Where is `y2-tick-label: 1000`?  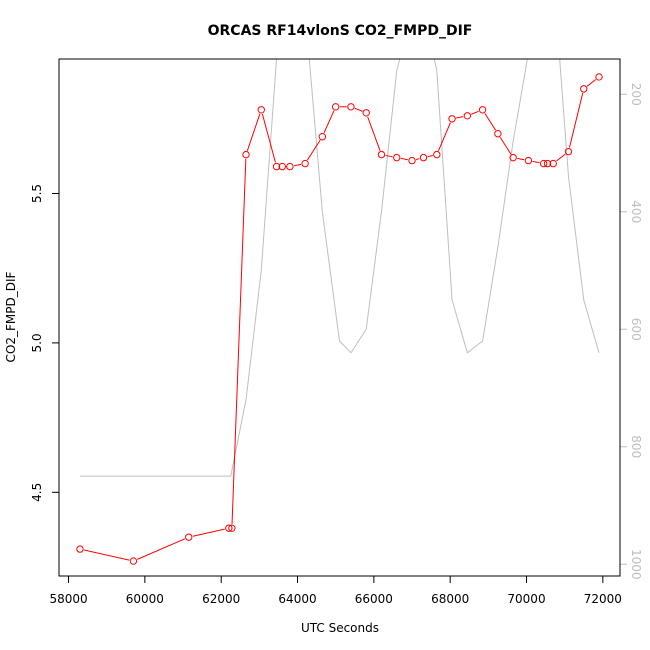
y2-tick-label: 1000 is located at coordinates (636, 564).